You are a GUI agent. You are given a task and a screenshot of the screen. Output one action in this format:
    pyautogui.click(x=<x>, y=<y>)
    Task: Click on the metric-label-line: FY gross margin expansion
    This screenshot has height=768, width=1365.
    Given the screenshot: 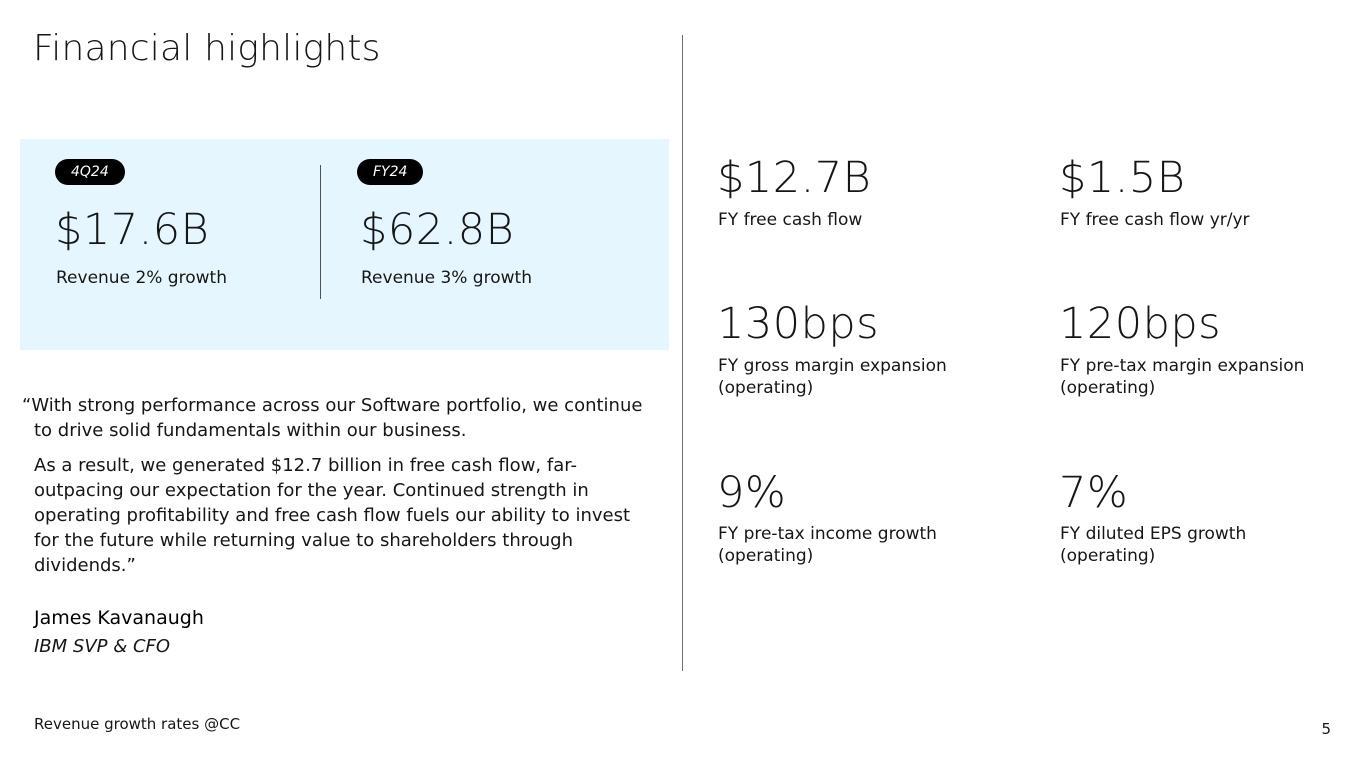 What is the action you would take?
    pyautogui.click(x=832, y=366)
    